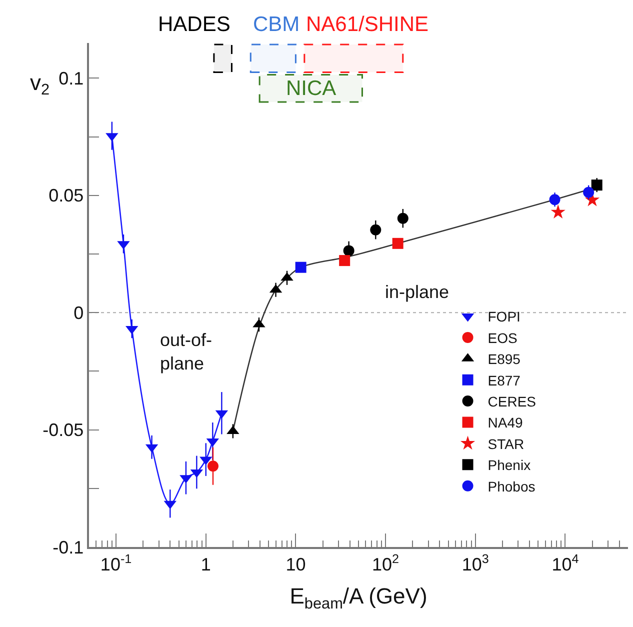 This screenshot has height=627, width=633. Describe the element at coordinates (79, 312) in the screenshot. I see `y-tick-label: 0` at that location.